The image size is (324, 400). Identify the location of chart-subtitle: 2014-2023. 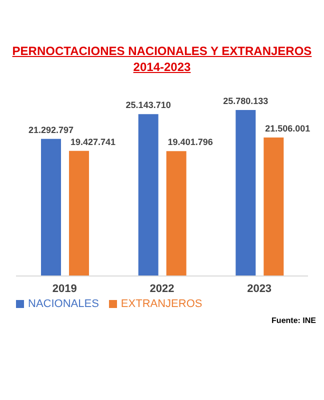
(162, 67).